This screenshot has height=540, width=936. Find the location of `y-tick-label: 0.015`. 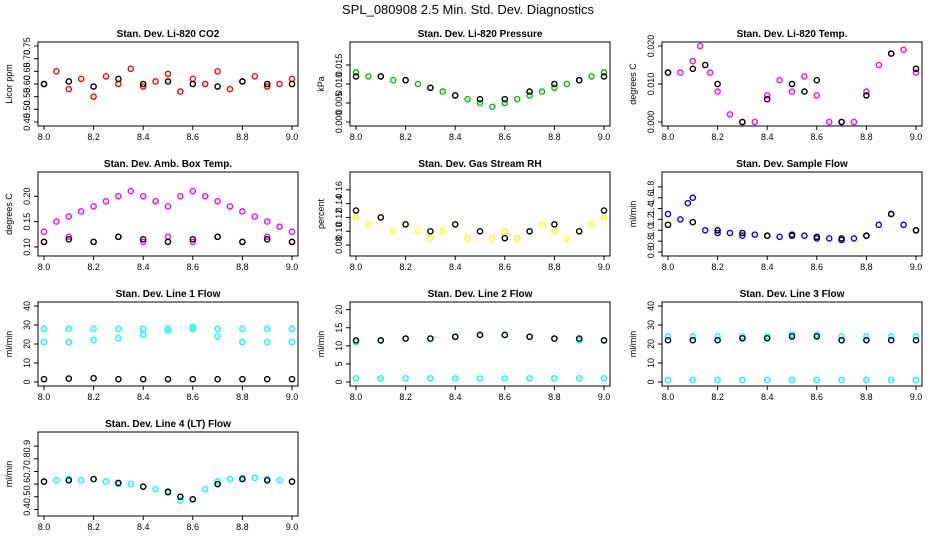

y-tick-label: 0.015 is located at coordinates (339, 65).